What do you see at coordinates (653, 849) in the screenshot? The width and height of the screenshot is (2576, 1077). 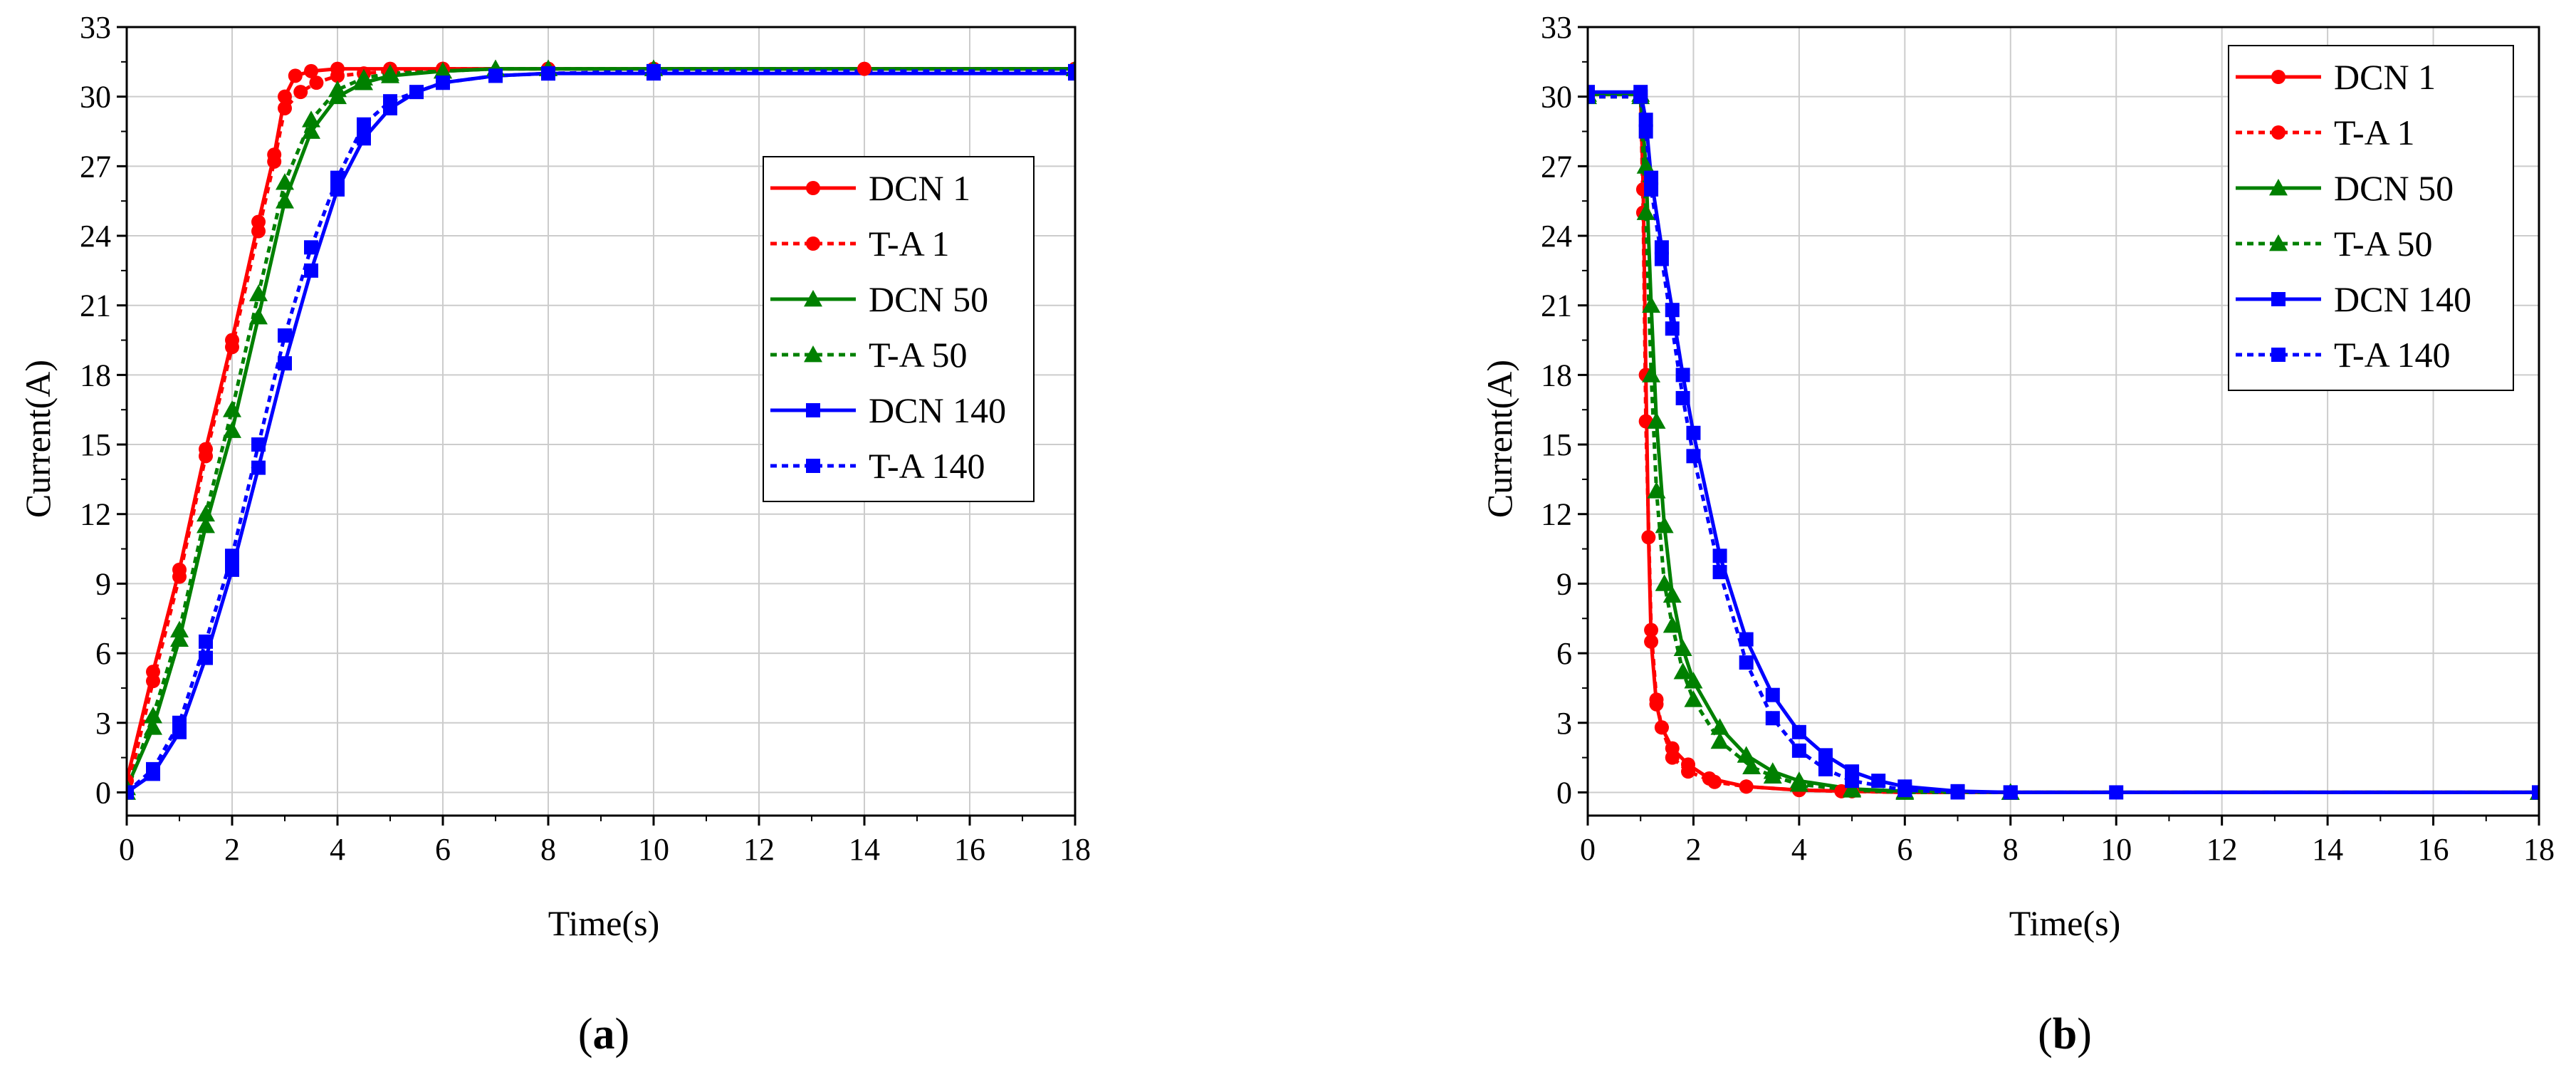 I see `x-tick-label: 10` at bounding box center [653, 849].